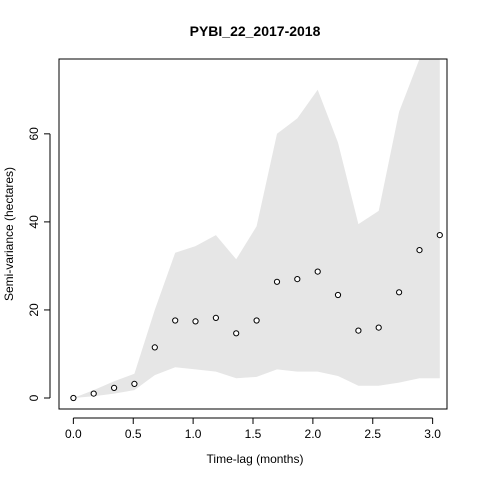 This screenshot has height=480, width=480. Describe the element at coordinates (255, 31) in the screenshot. I see `chart-title: PYBI_22_2017-2018` at that location.